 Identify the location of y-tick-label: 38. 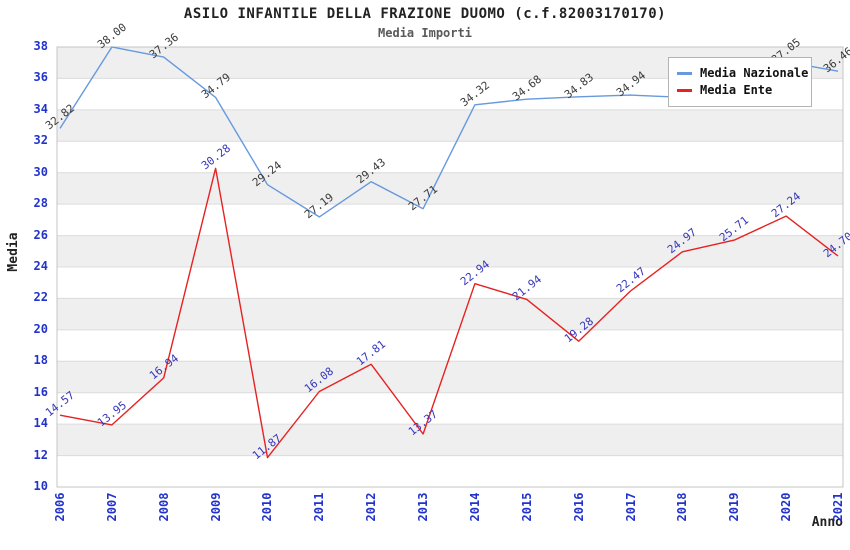
(40, 46).